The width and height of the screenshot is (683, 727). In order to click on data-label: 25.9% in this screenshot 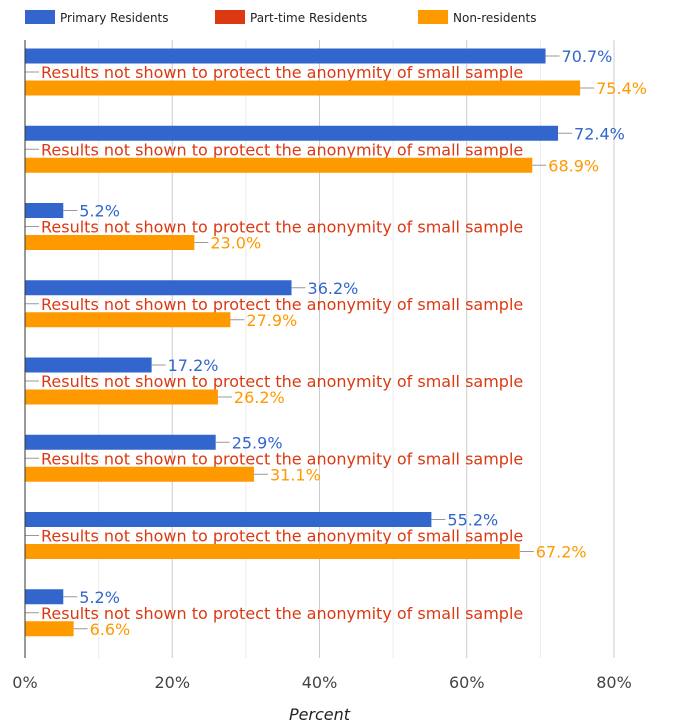, I will do `click(257, 442)`.